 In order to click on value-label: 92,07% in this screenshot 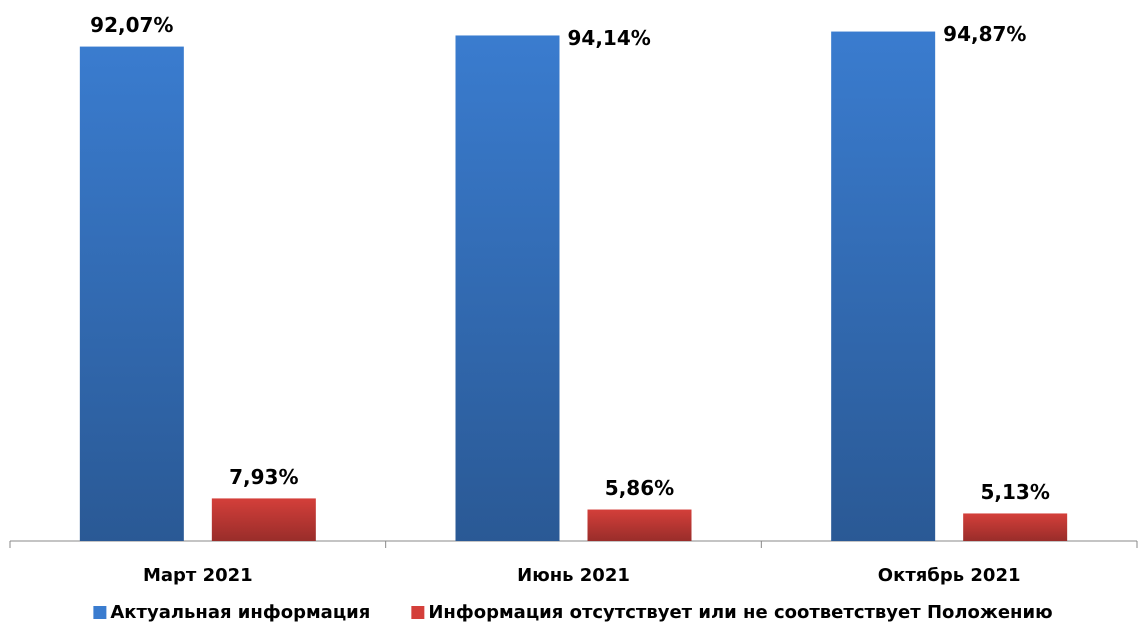, I will do `click(131, 25)`.